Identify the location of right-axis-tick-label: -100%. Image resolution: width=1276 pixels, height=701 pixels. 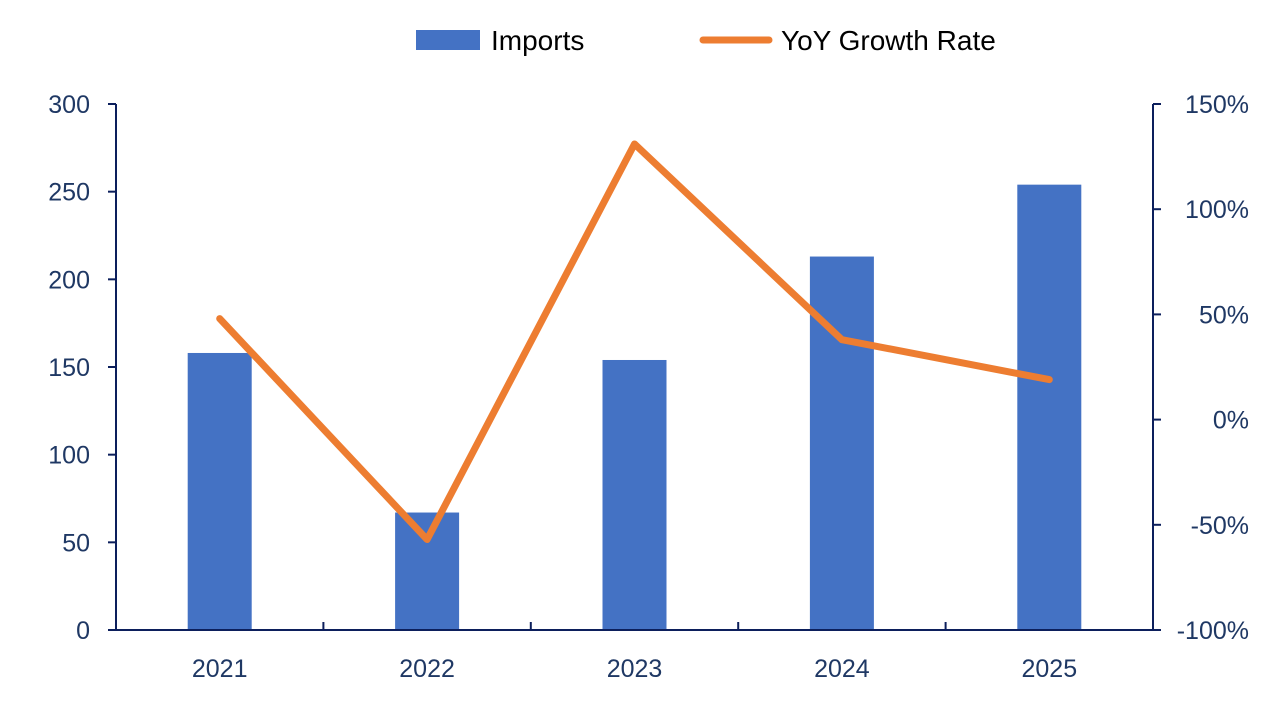
(1213, 631).